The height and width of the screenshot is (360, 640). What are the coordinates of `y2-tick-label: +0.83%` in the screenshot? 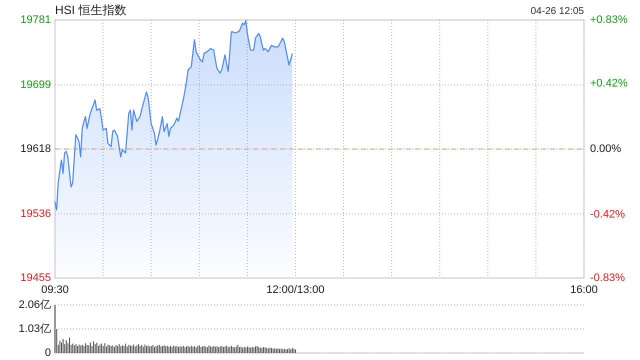 It's located at (609, 20).